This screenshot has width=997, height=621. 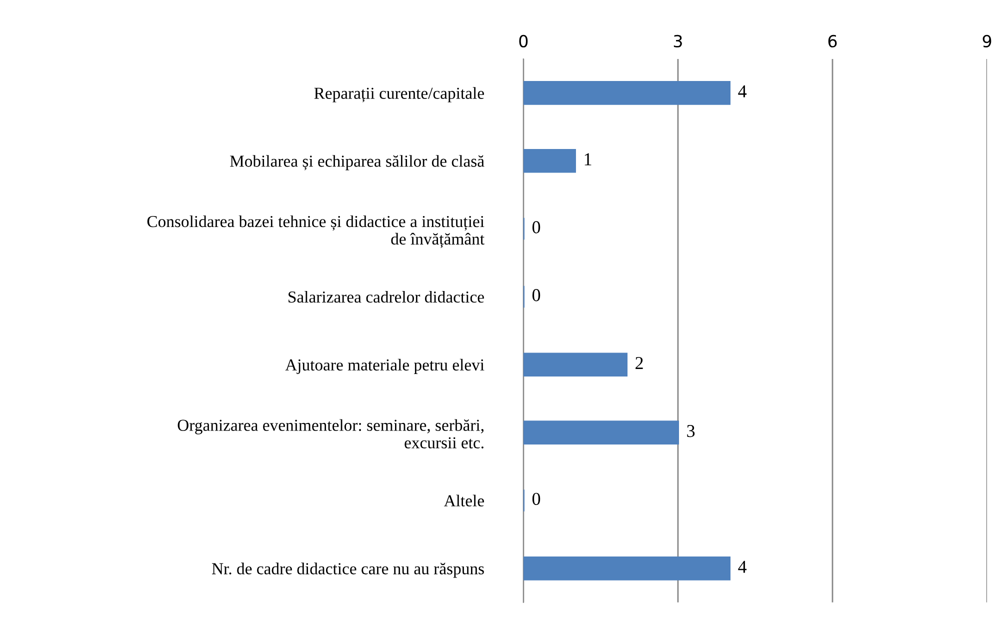 What do you see at coordinates (987, 41) in the screenshot?
I see `x-tick-label: 9` at bounding box center [987, 41].